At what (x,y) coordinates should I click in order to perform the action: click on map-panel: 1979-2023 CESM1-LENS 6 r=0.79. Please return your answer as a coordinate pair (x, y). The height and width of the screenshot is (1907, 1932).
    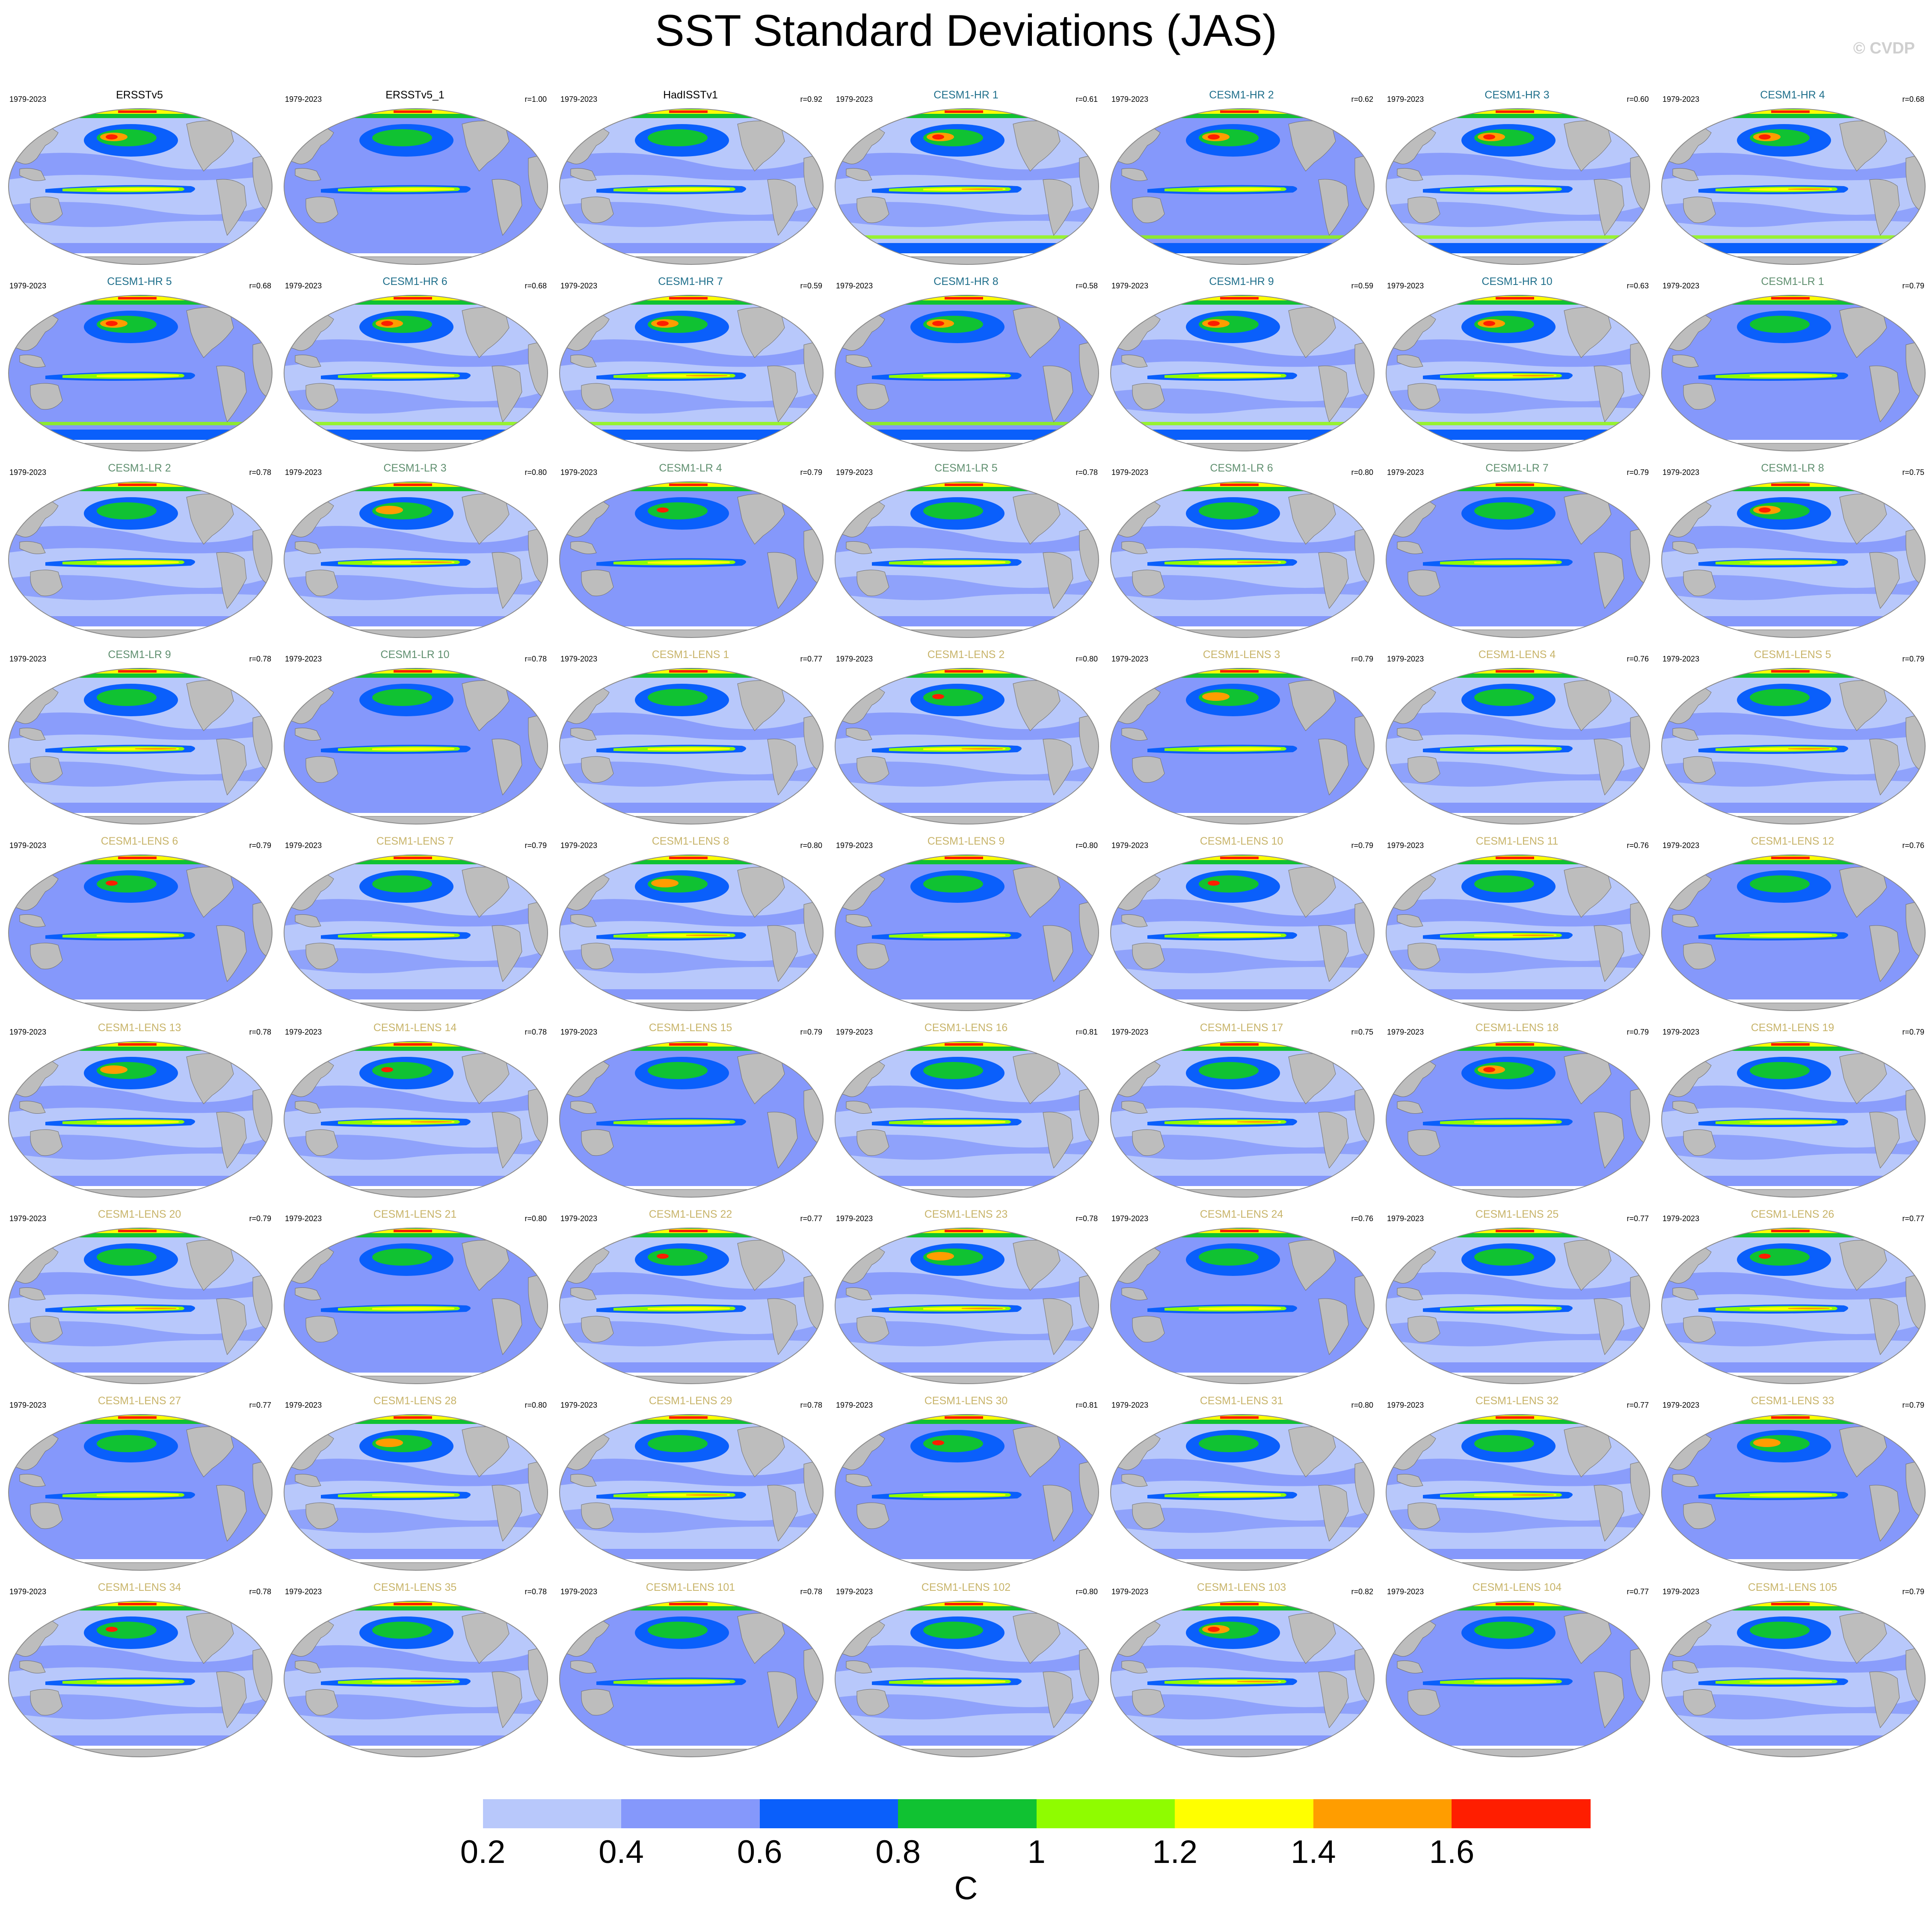
    Looking at the image, I should click on (139, 928).